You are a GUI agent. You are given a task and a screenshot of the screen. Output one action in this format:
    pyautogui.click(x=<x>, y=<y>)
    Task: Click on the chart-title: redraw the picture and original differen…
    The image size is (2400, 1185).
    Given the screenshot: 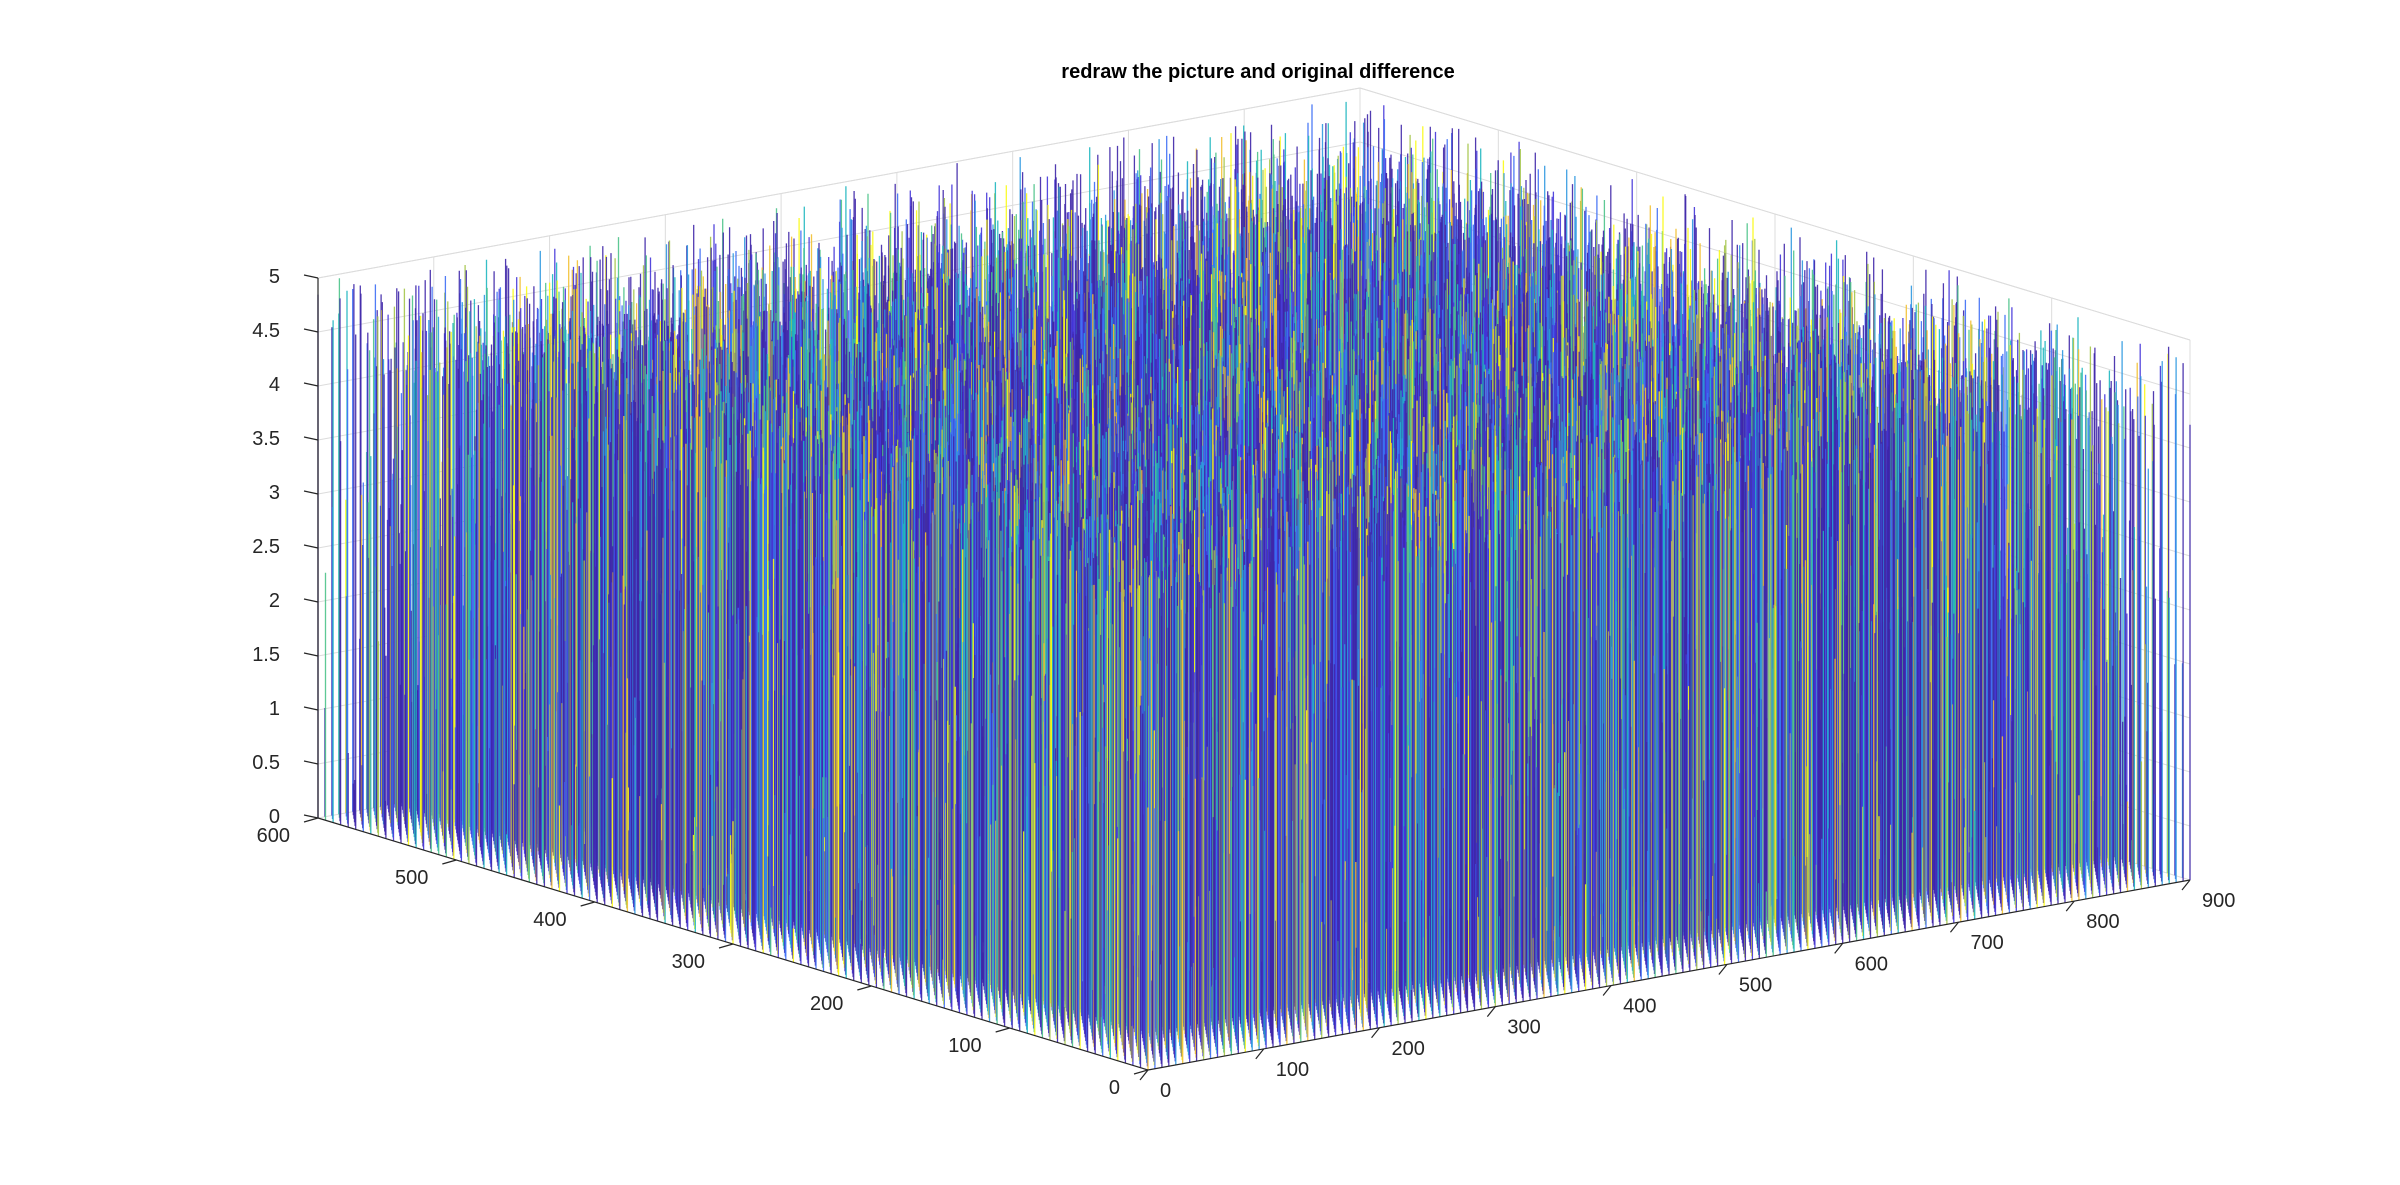 What is the action you would take?
    pyautogui.click(x=1257, y=72)
    